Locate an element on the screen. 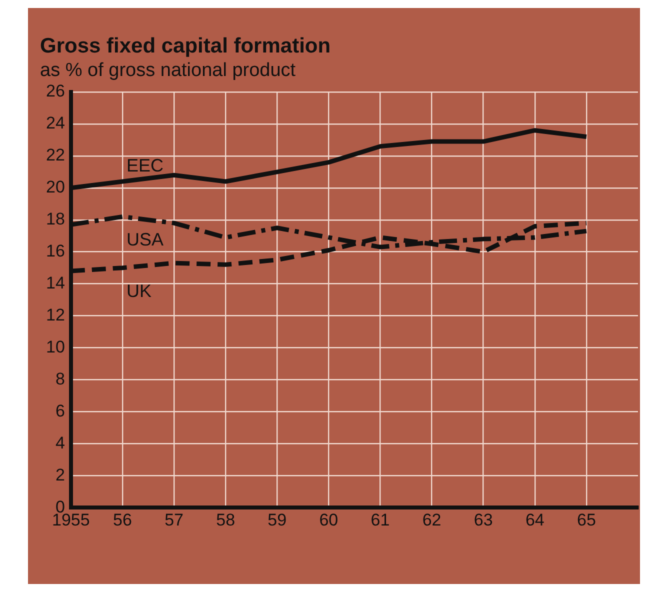 This screenshot has width=654, height=594. x-tick-label: 62 is located at coordinates (432, 520).